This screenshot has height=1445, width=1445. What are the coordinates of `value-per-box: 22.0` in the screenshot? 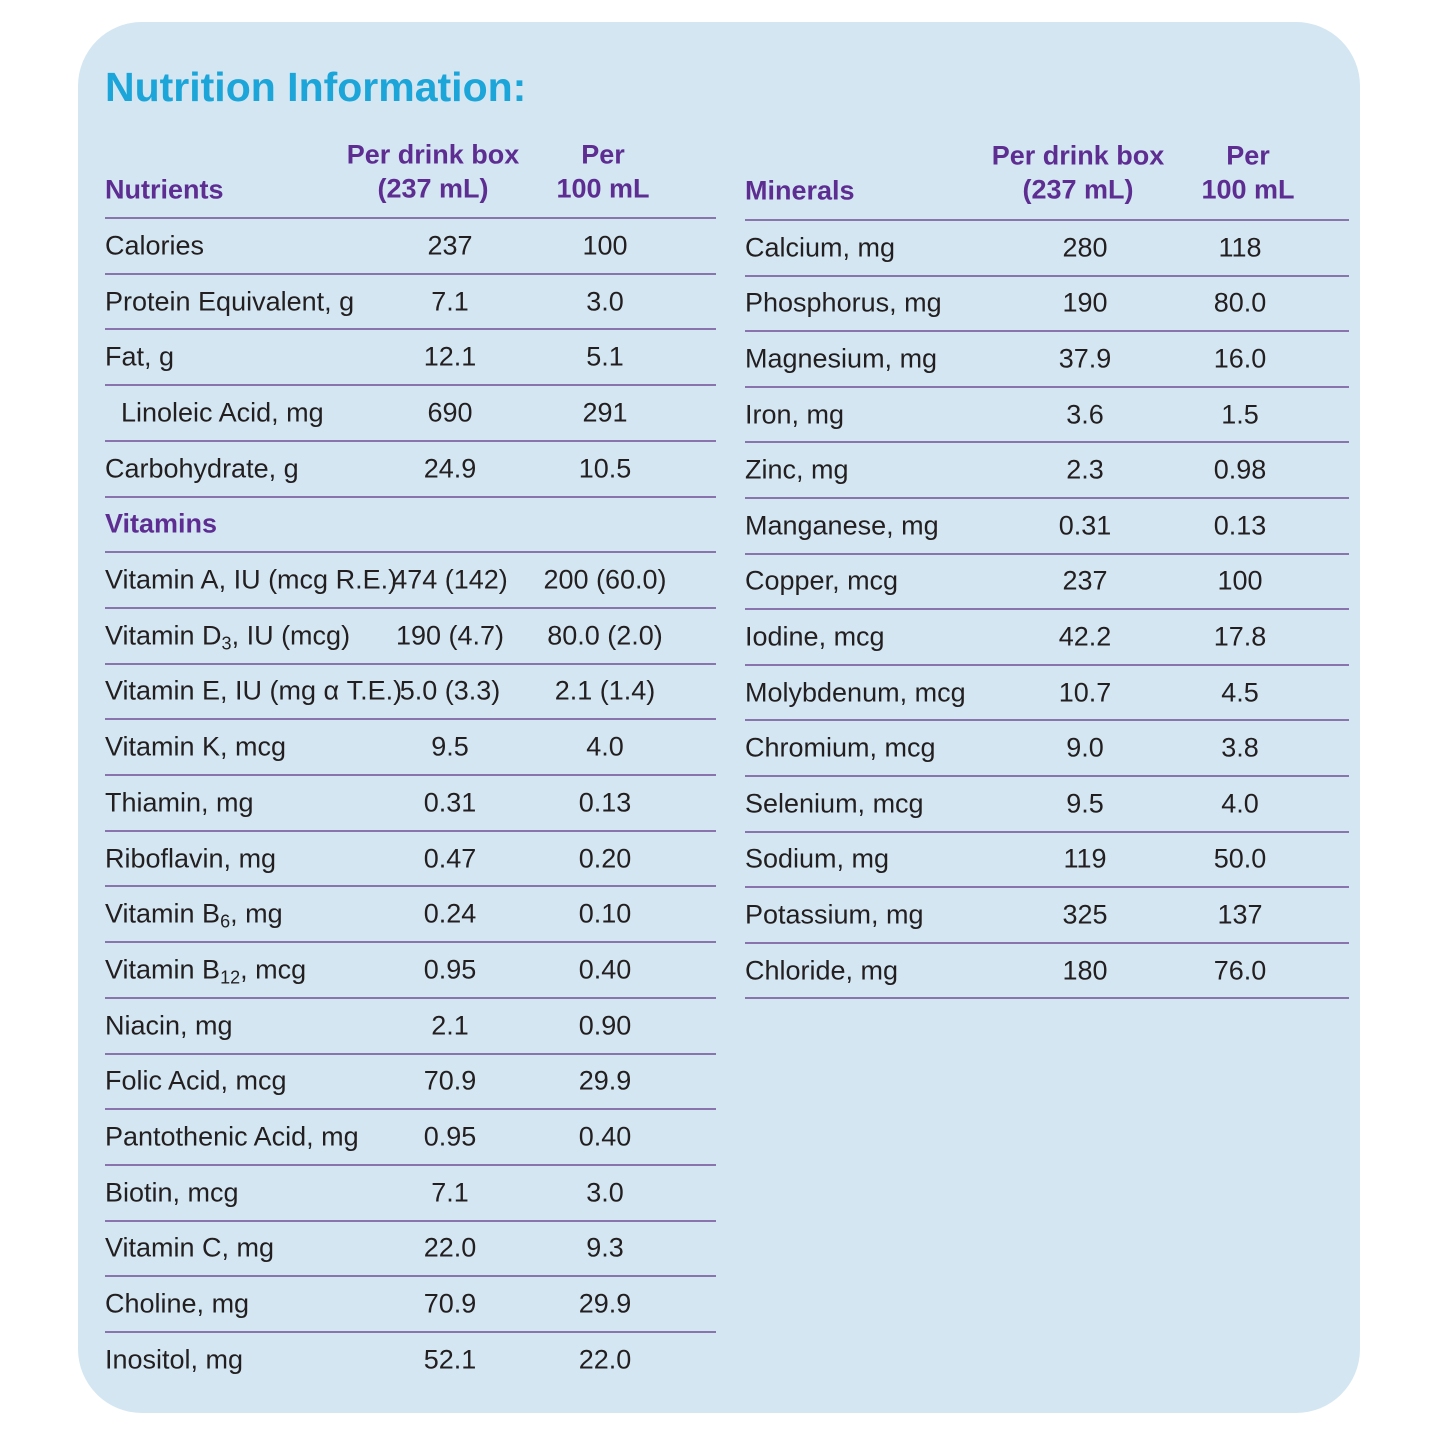 It's located at (450, 1247).